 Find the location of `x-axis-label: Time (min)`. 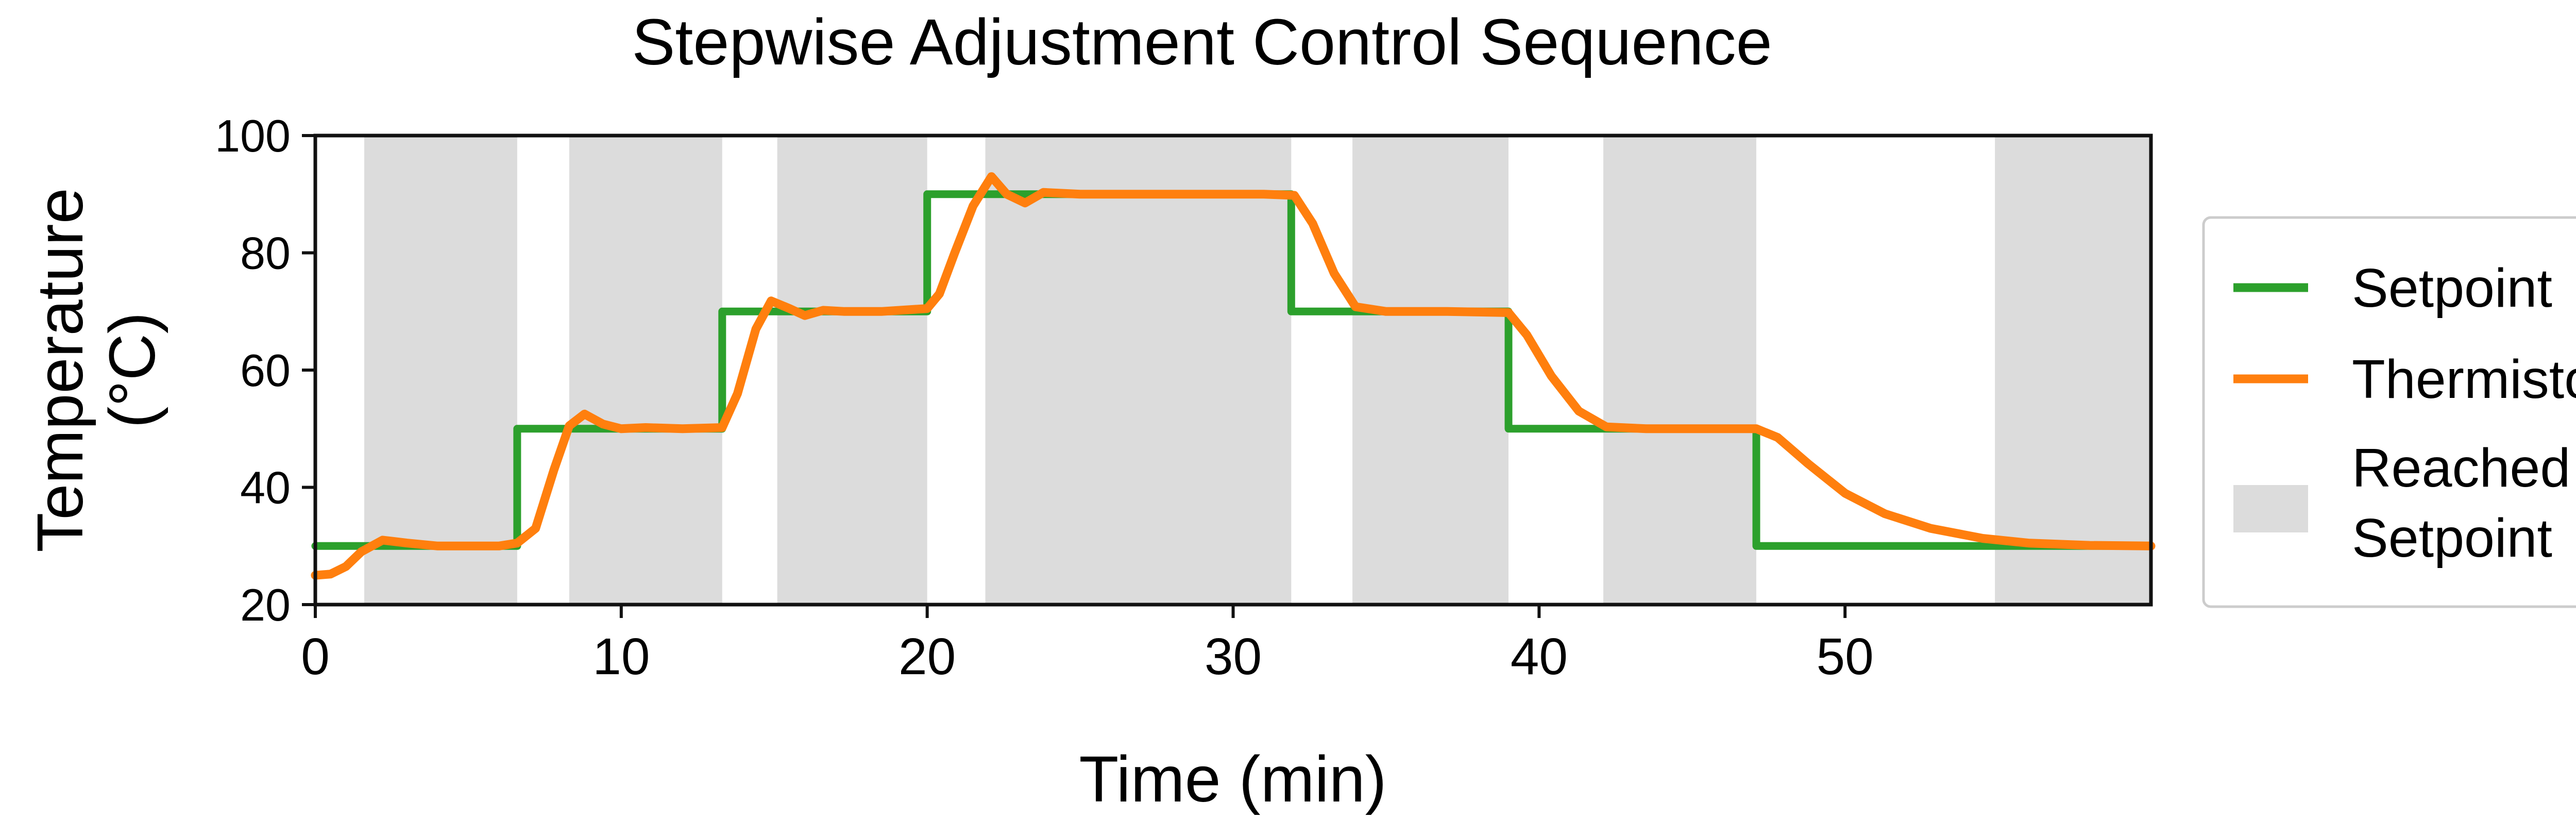

x-axis-label: Time (min) is located at coordinates (1233, 779).